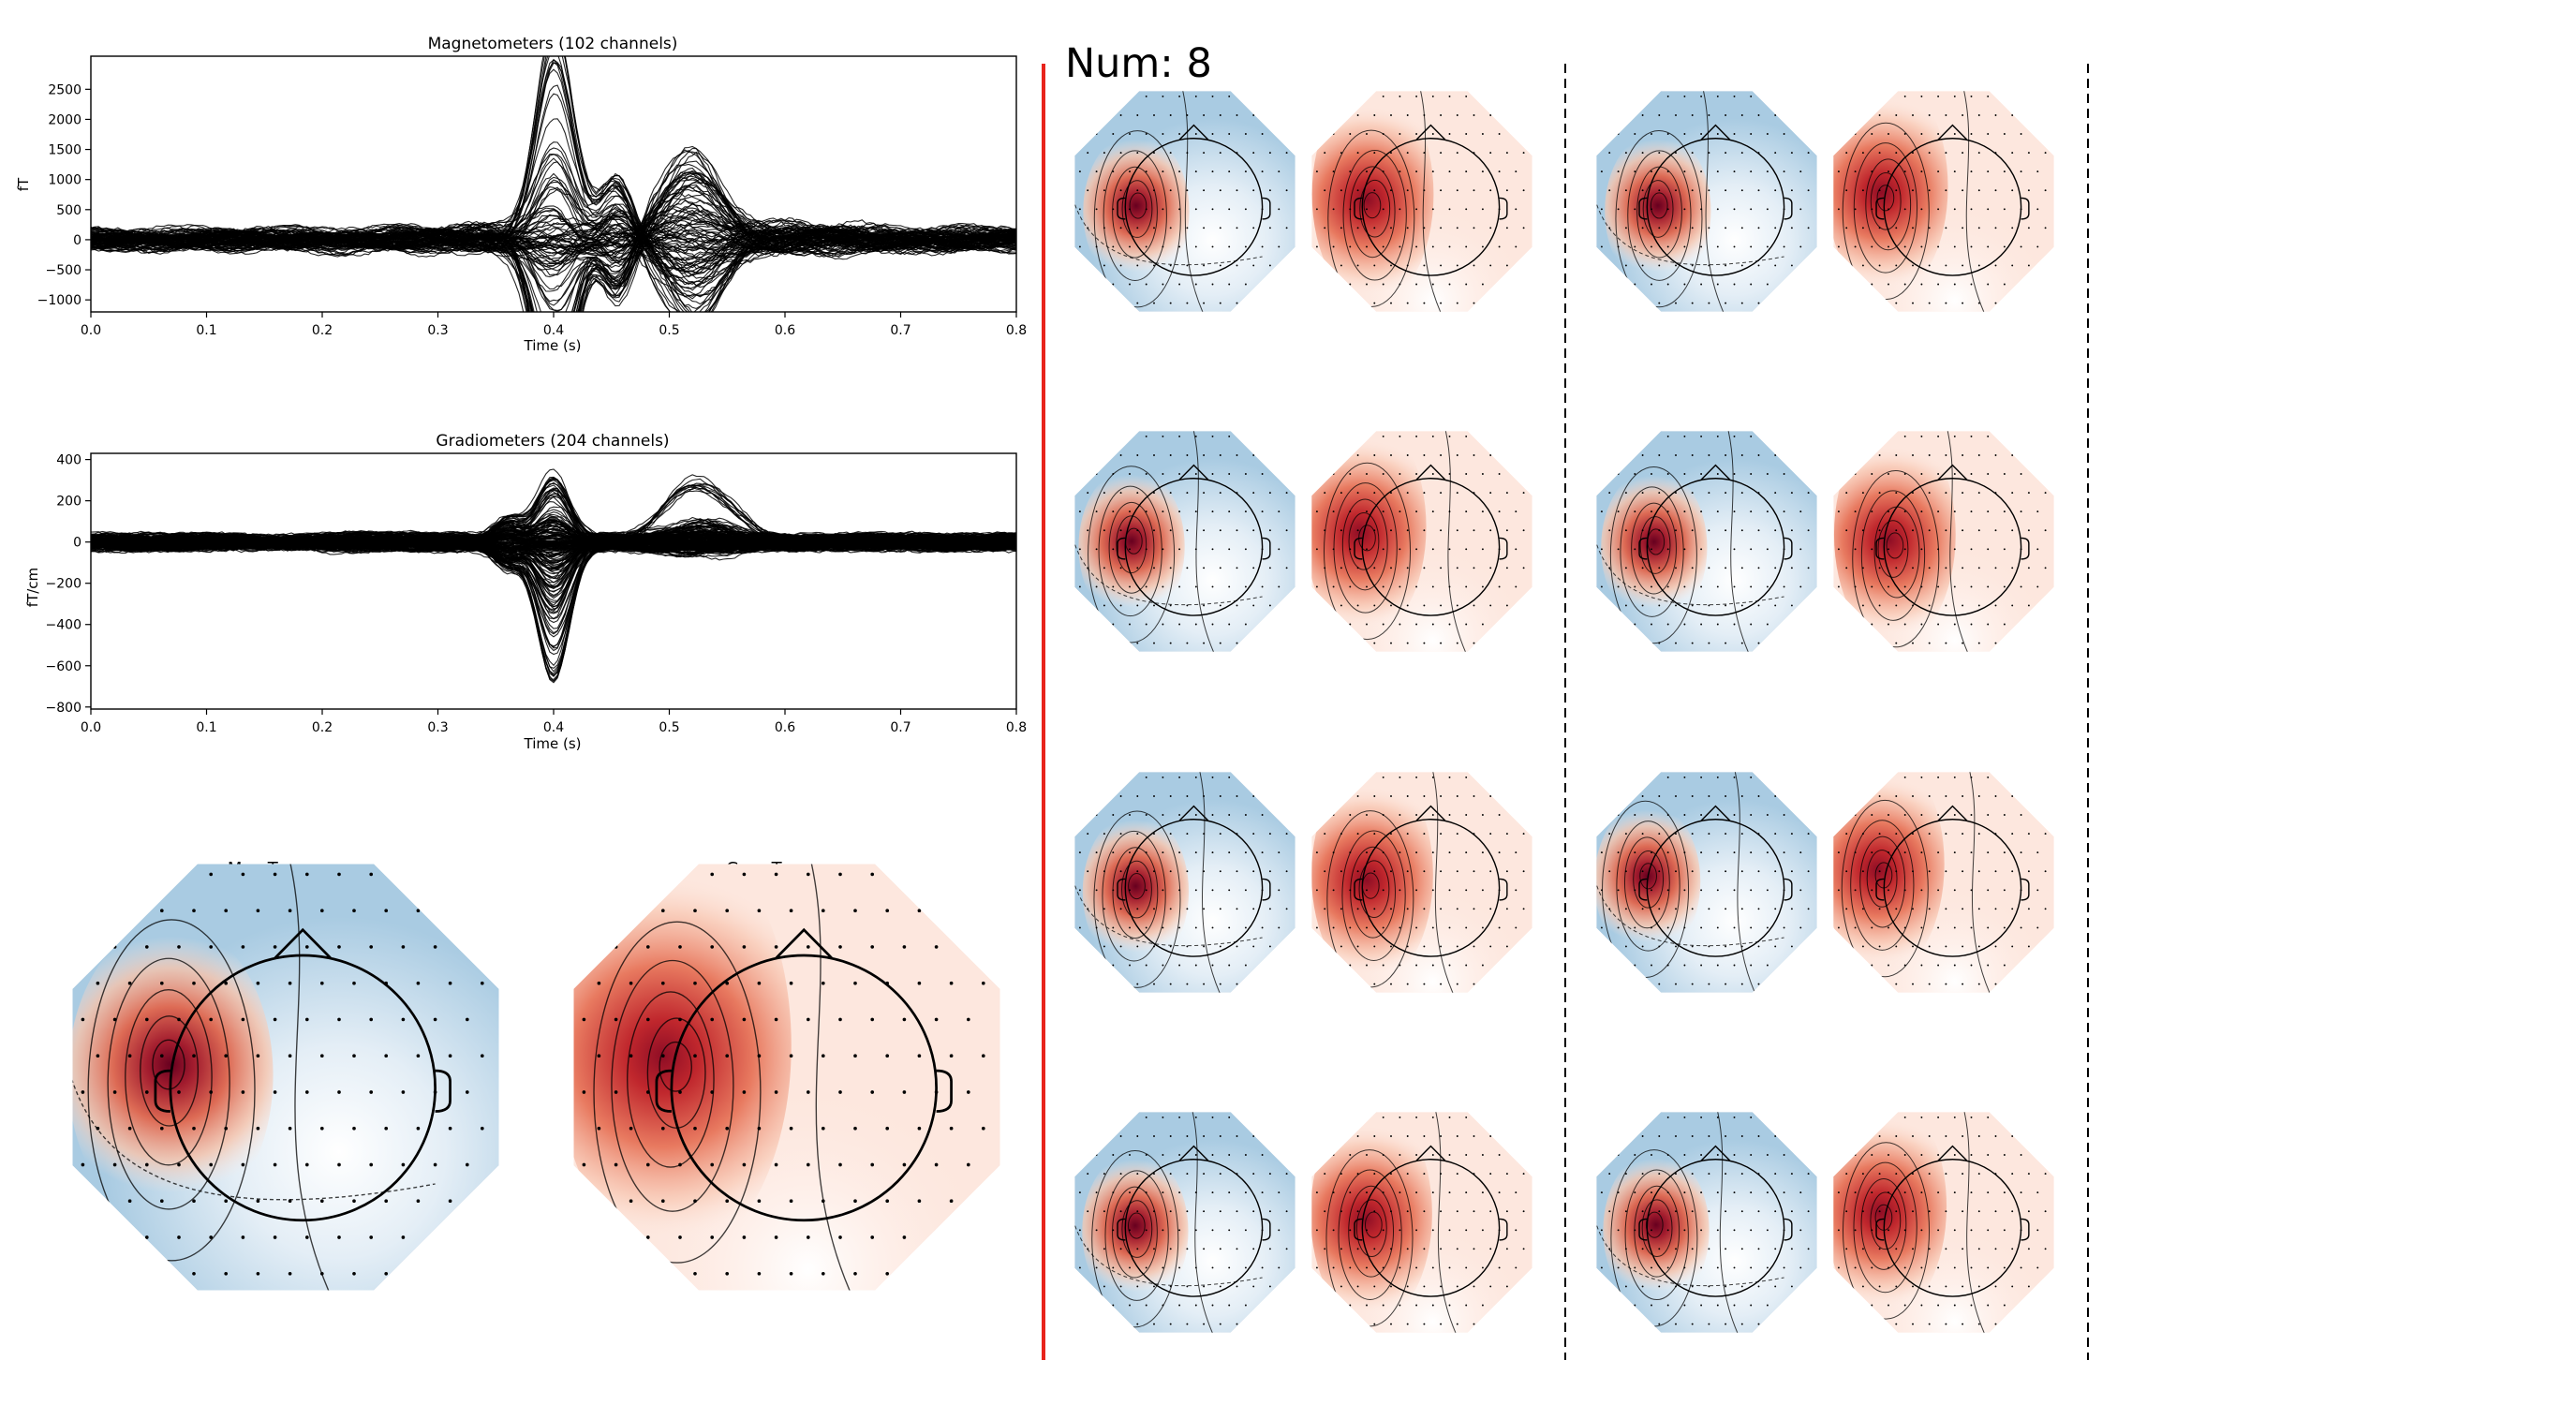  I want to click on grad-topomap-r3c3, so click(1943, 1222).